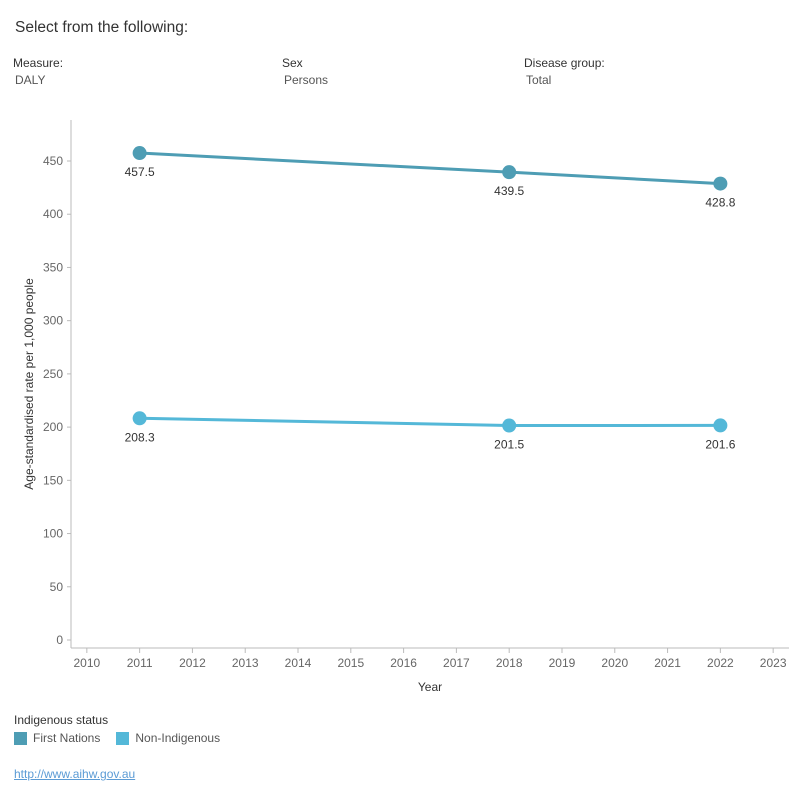 The width and height of the screenshot is (800, 800). What do you see at coordinates (53, 321) in the screenshot?
I see `y-tick-label: 300` at bounding box center [53, 321].